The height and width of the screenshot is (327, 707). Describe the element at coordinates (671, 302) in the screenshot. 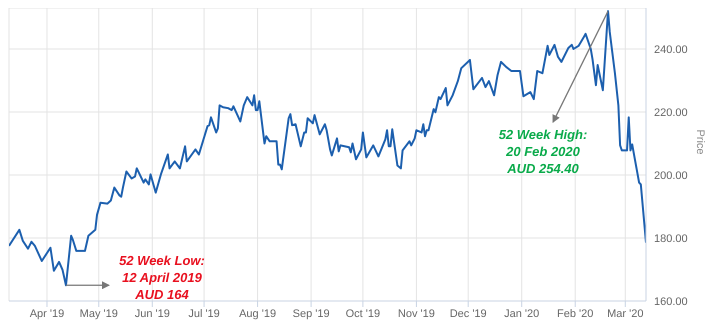

I see `y-tick-label: 160.00` at that location.